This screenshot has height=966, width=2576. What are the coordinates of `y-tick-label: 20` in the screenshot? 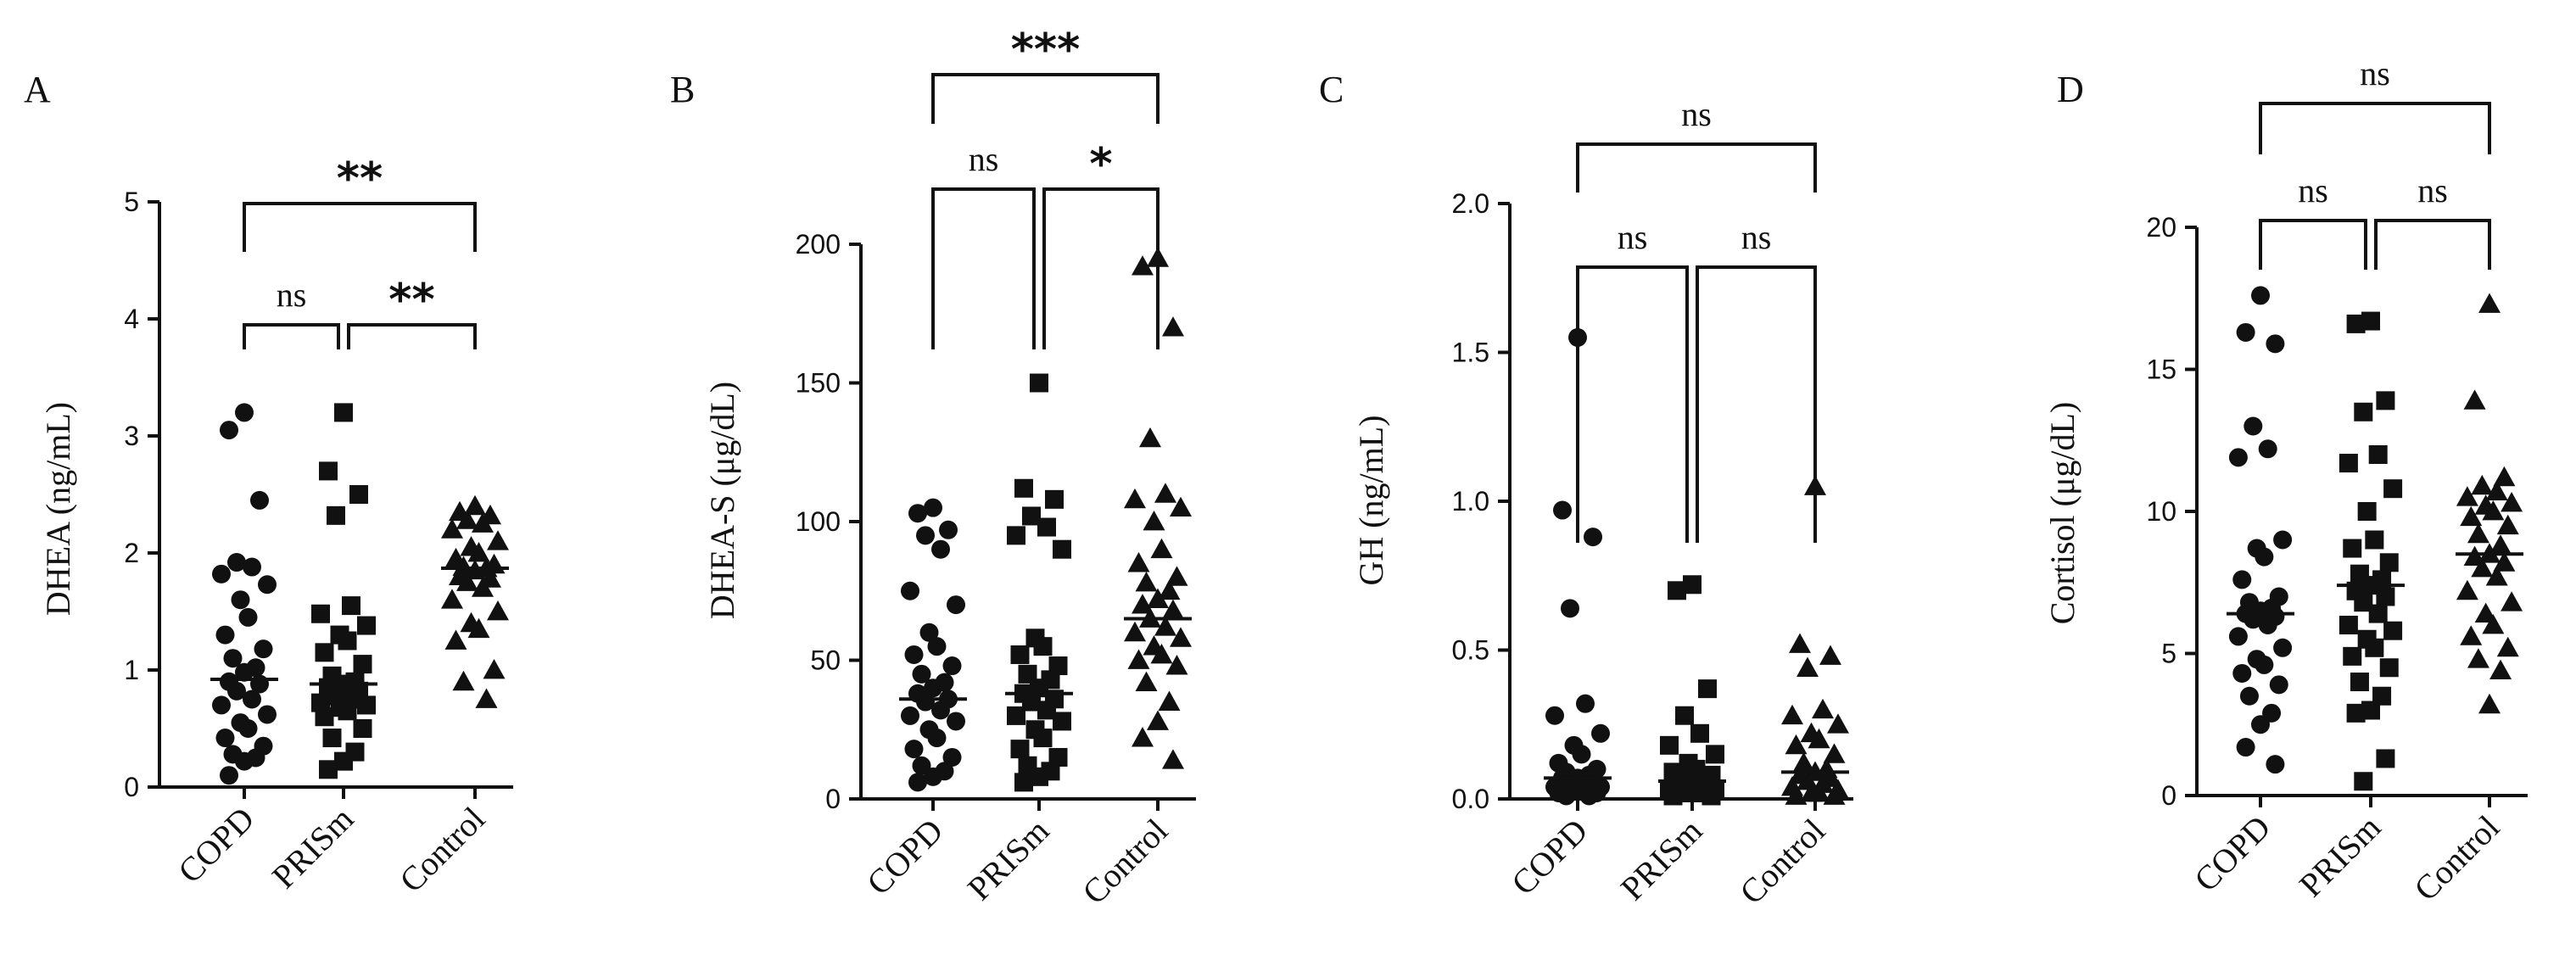 It's located at (2161, 228).